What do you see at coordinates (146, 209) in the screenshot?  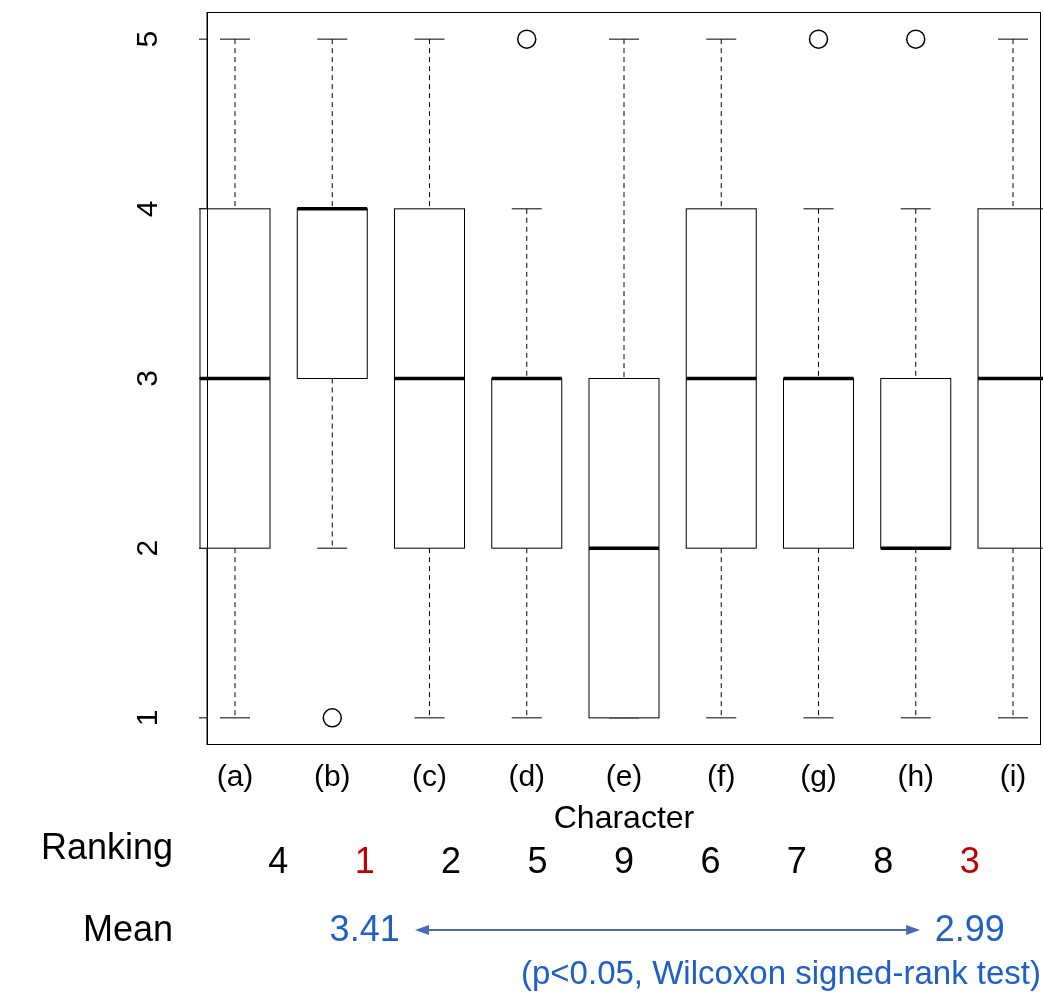 I see `y-tick-label: 4` at bounding box center [146, 209].